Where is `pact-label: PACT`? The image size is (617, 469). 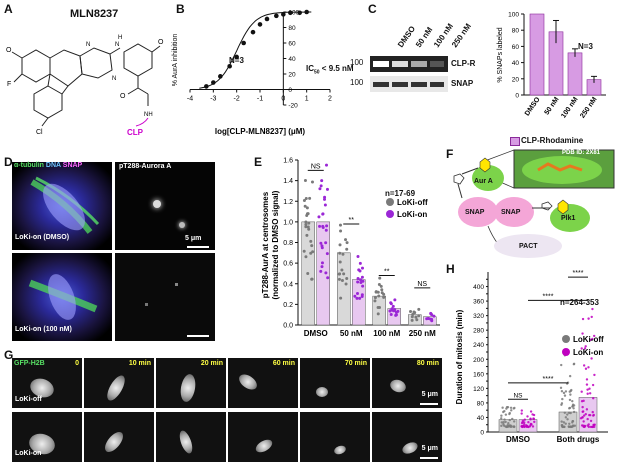
pact-label: PACT is located at coordinates (528, 246).